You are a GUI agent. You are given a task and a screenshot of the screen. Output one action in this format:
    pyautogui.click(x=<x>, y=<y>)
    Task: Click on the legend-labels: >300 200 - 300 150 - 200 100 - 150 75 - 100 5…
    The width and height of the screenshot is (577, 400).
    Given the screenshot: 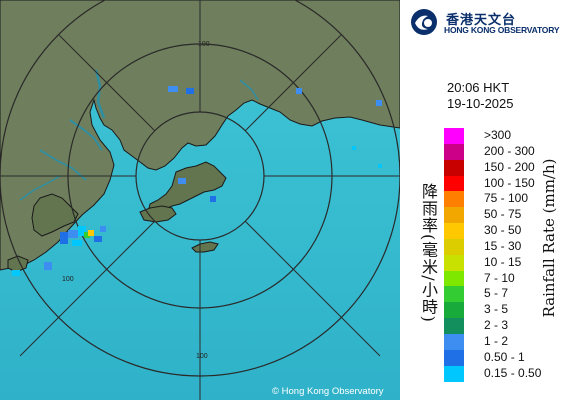 What is the action you would take?
    pyautogui.click(x=529, y=255)
    